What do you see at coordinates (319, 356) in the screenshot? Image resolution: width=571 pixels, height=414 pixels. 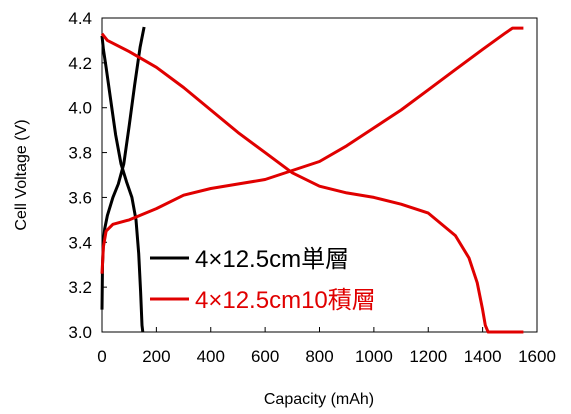 I see `x-tick-label: 800` at bounding box center [319, 356].